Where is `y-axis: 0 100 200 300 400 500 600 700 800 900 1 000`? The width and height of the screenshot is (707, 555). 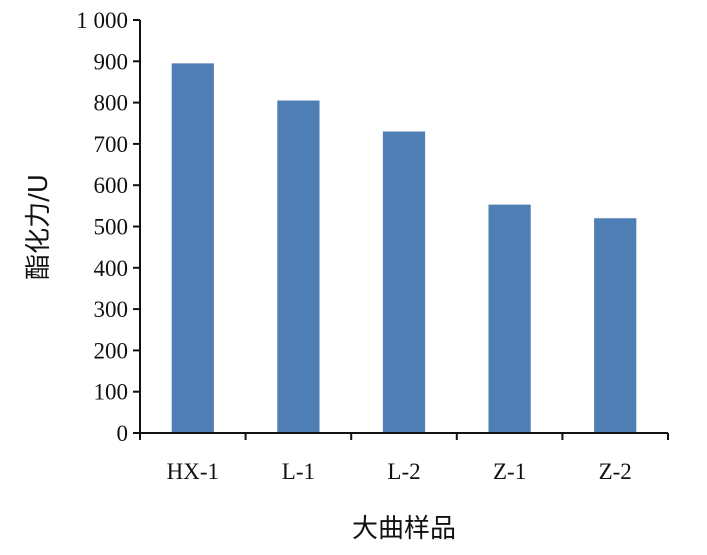
y-axis: 0 100 200 300 400 500 600 700 800 900 1 000 is located at coordinates (108, 227).